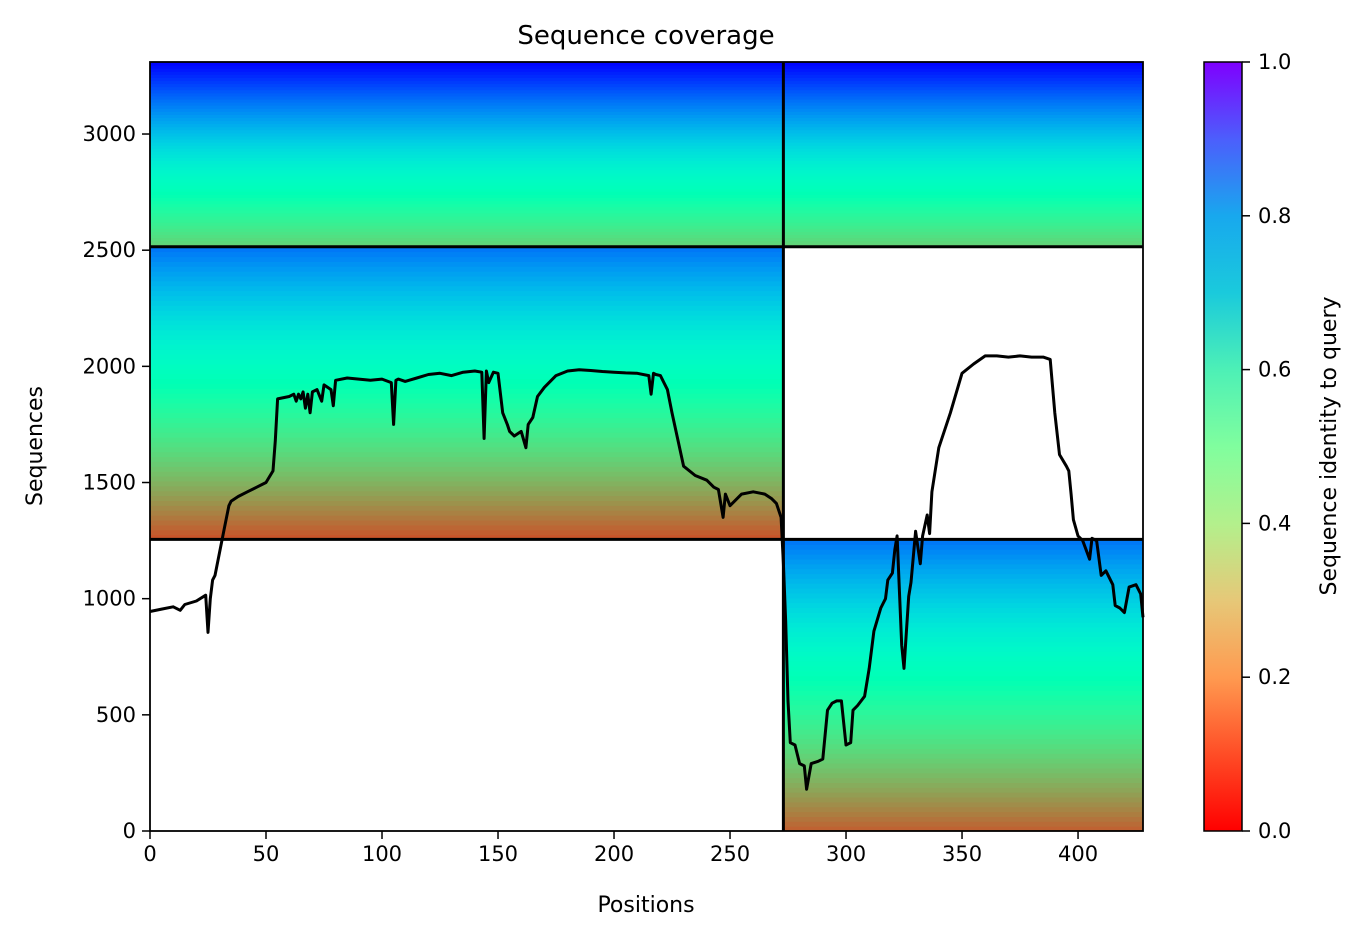 The height and width of the screenshot is (939, 1364). I want to click on x-axis: 0 50 100 150 200 250 300 350 400, so click(620, 848).